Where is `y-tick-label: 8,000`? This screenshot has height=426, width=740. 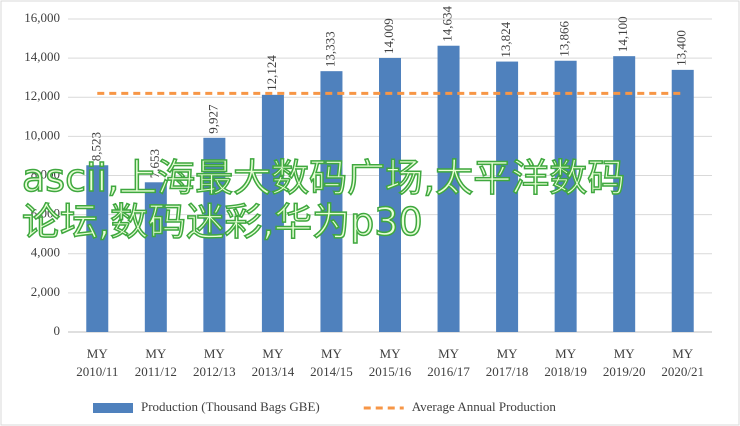
y-tick-label: 8,000 is located at coordinates (45, 173).